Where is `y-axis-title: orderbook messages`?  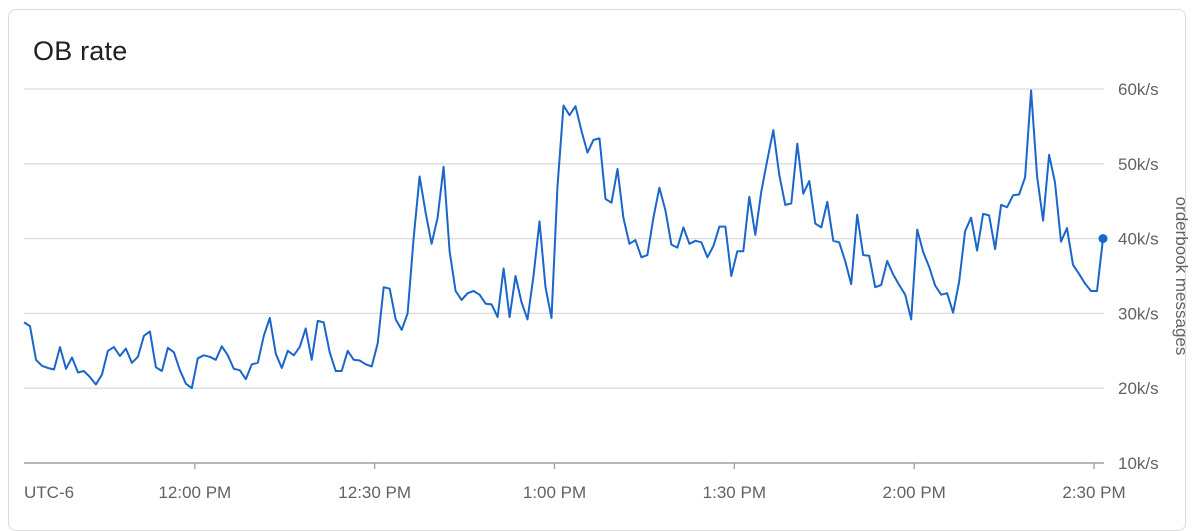
y-axis-title: orderbook messages is located at coordinates (1181, 276).